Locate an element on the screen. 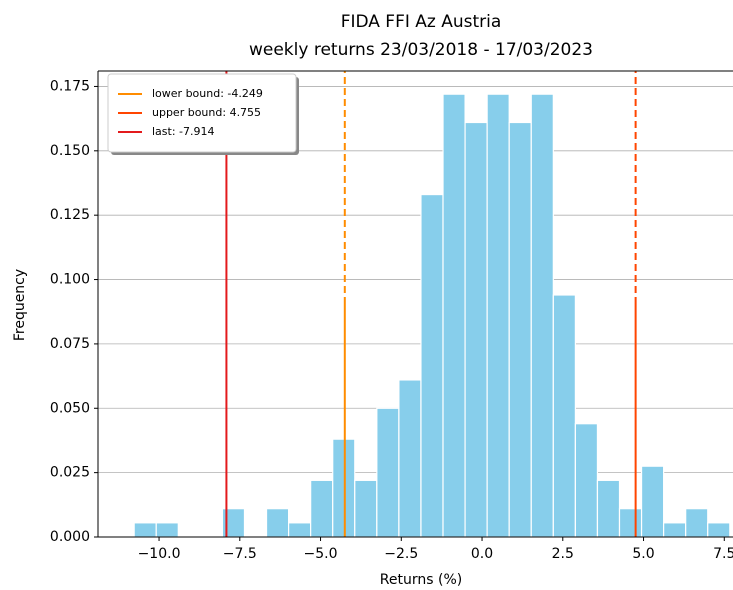 Image resolution: width=733 pixels, height=590 pixels. y-tick-label: 0.150 is located at coordinates (70, 151).